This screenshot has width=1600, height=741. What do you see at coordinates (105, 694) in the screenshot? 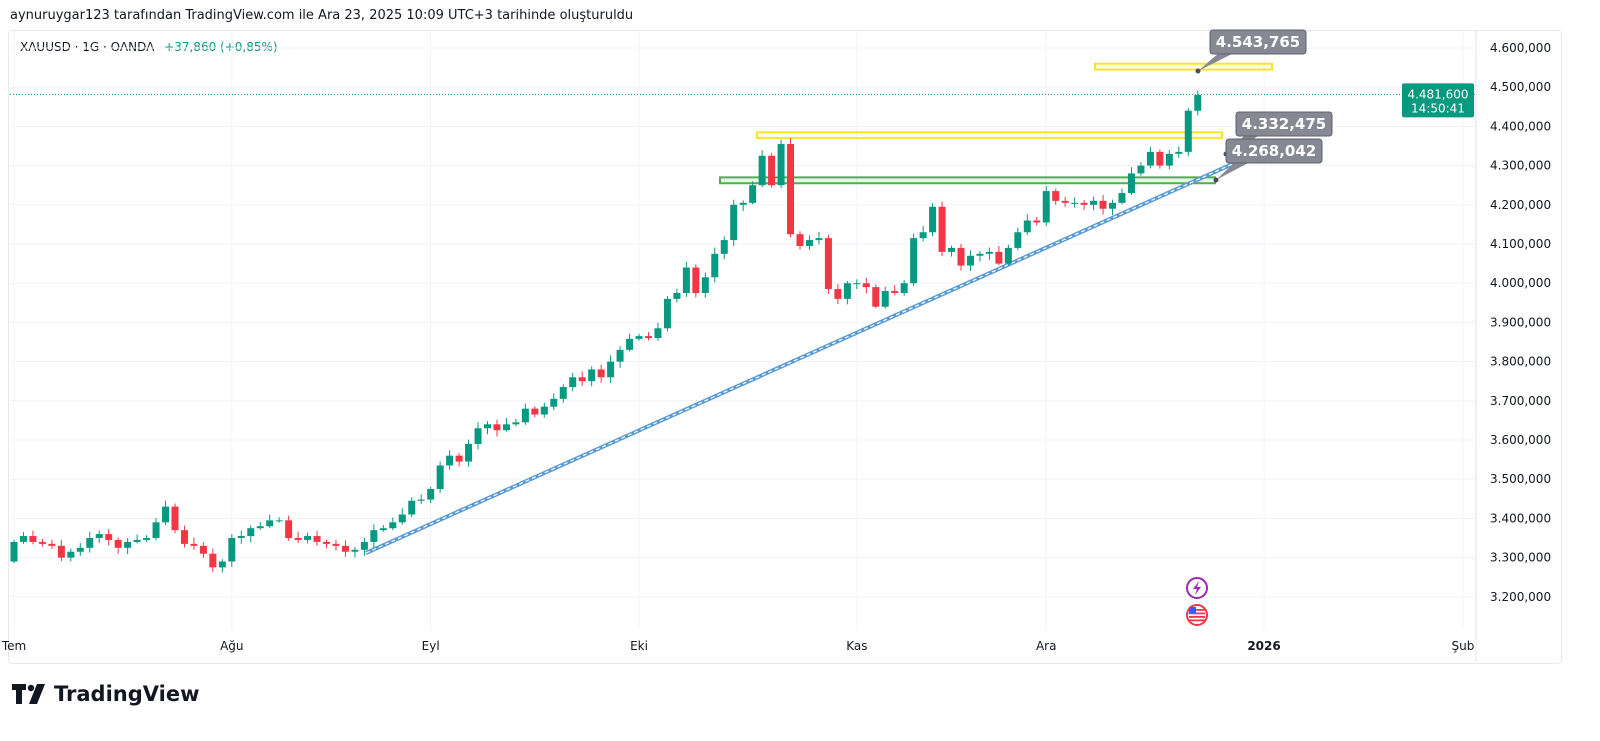
I see `tradingview-logo: TradingView` at bounding box center [105, 694].